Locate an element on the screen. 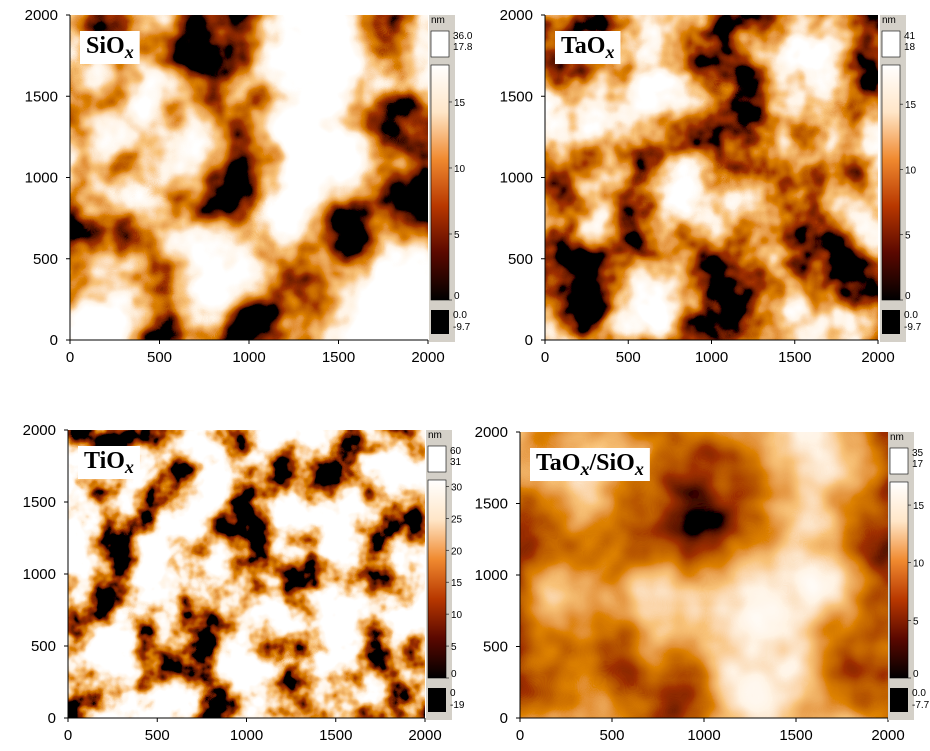 The height and width of the screenshot is (751, 930). panel-label: TaOx is located at coordinates (587, 47).